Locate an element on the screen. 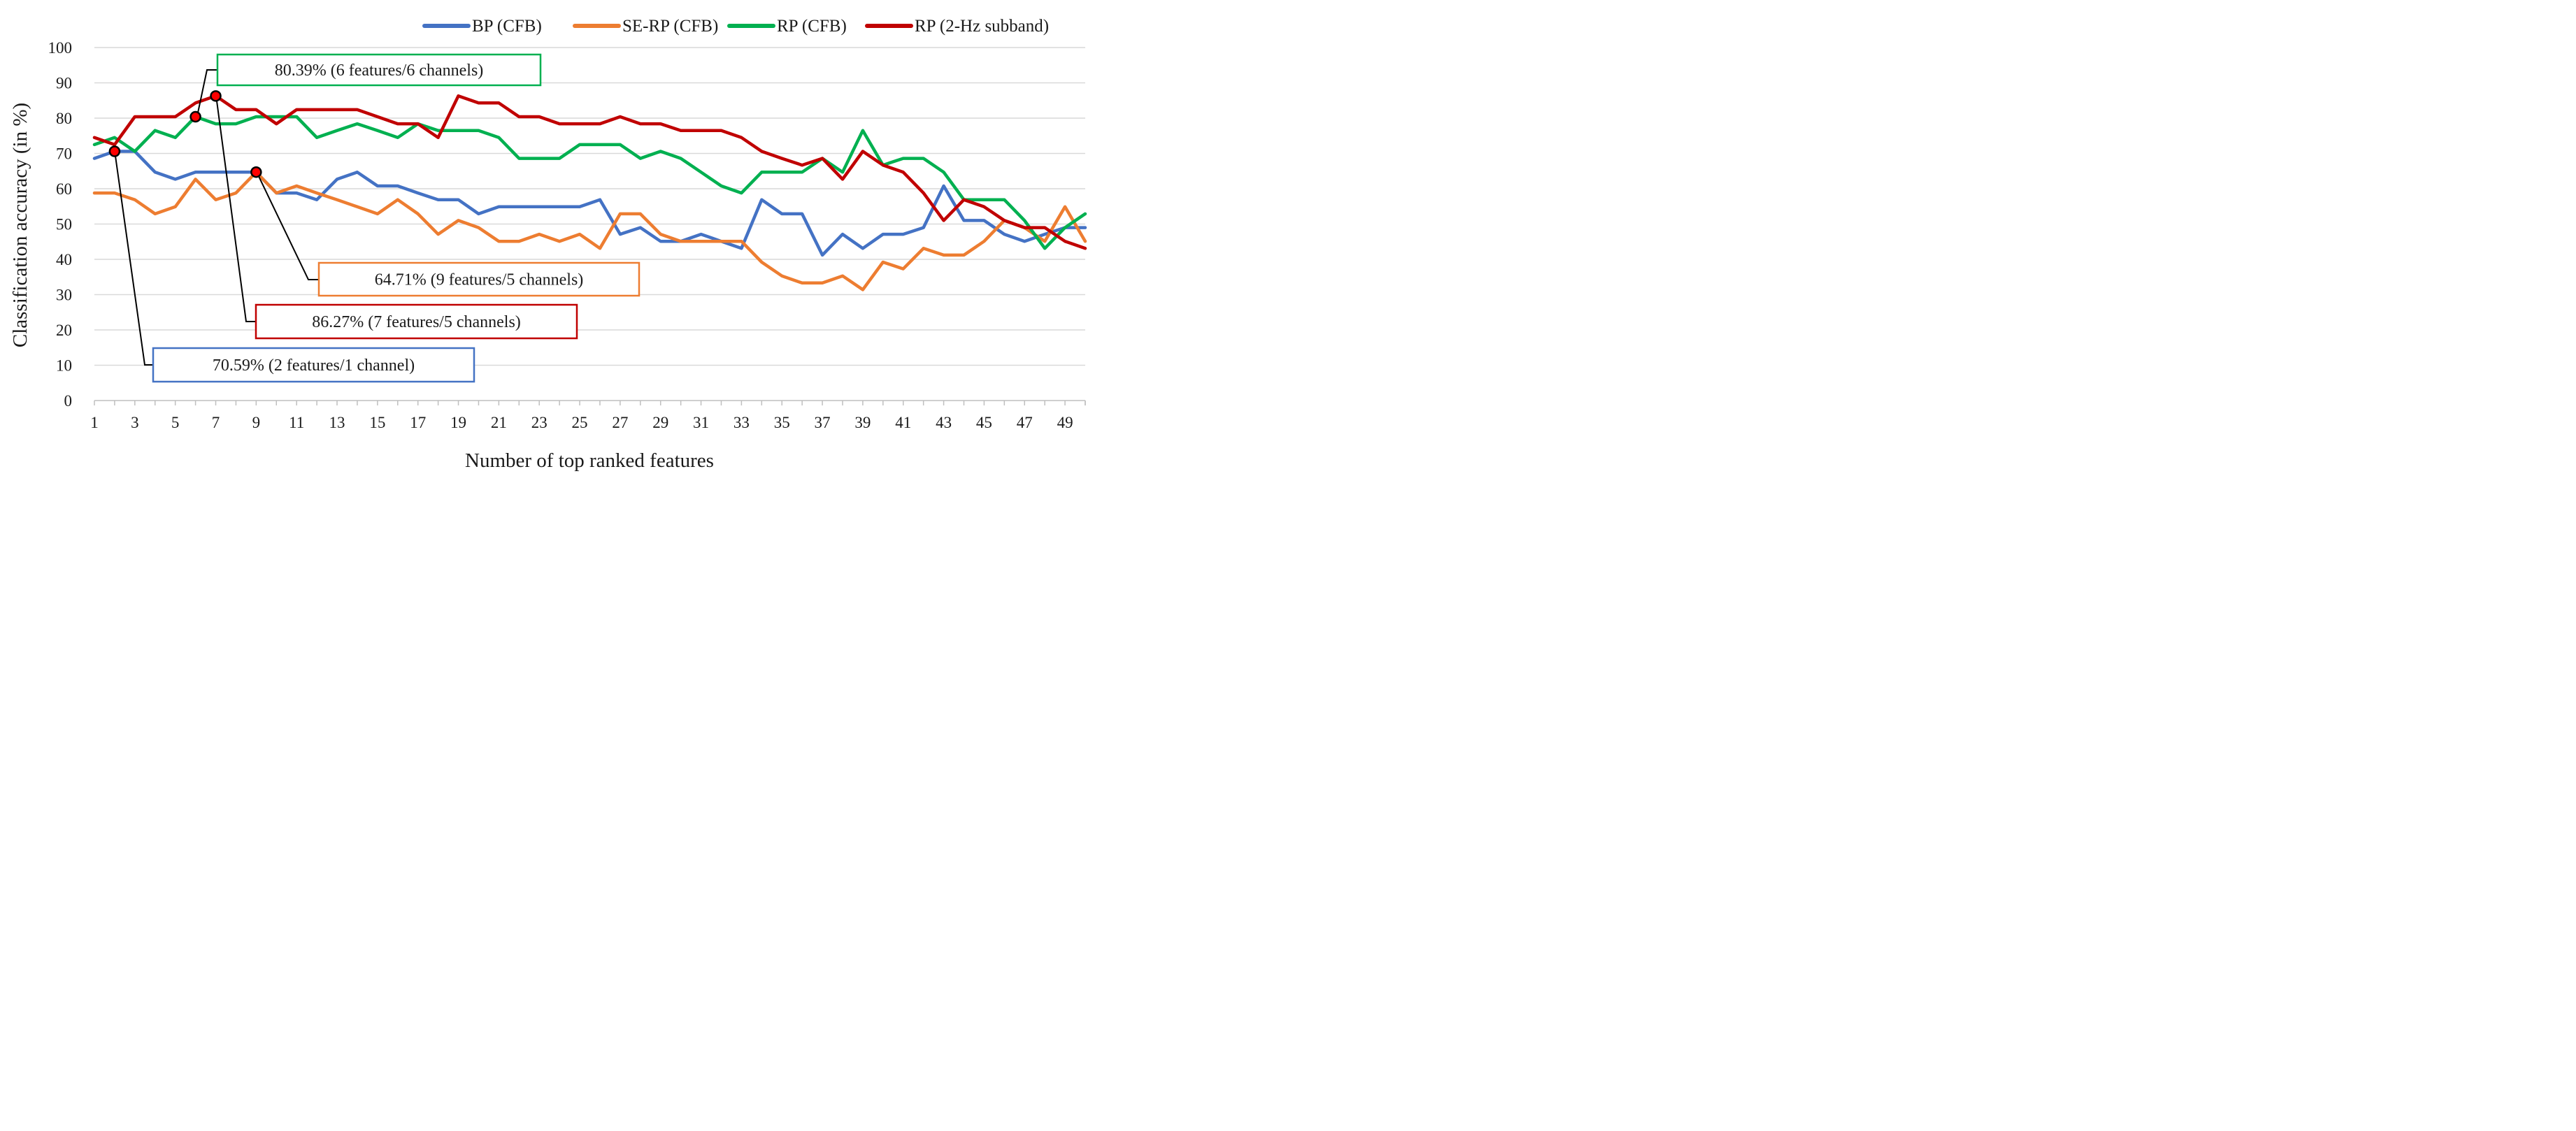 This screenshot has height=1131, width=2576. x-tick-label: 27 is located at coordinates (620, 422).